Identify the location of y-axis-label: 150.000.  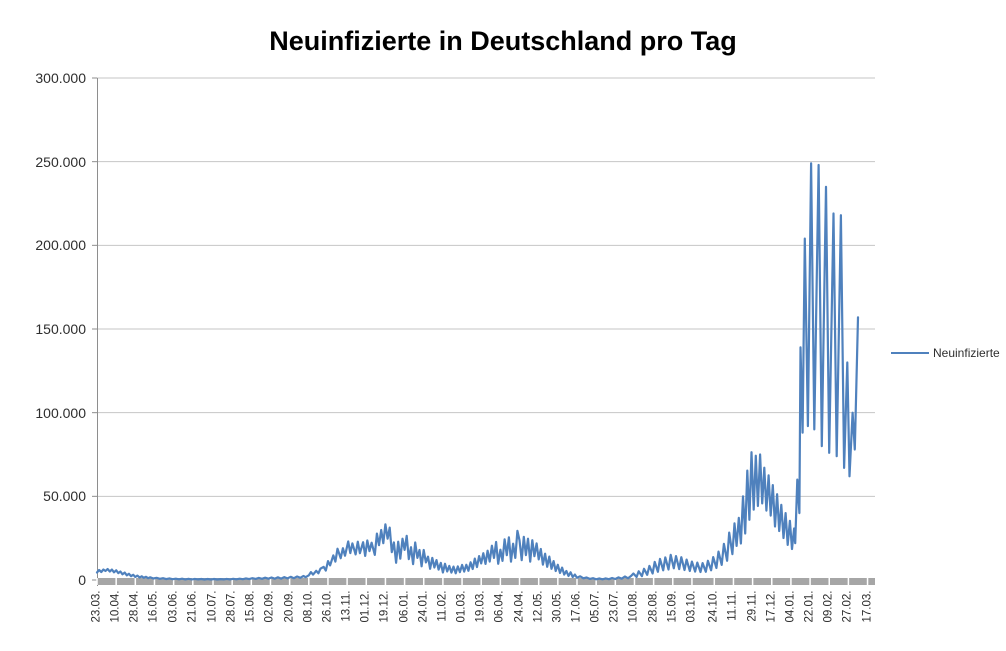
(60, 329).